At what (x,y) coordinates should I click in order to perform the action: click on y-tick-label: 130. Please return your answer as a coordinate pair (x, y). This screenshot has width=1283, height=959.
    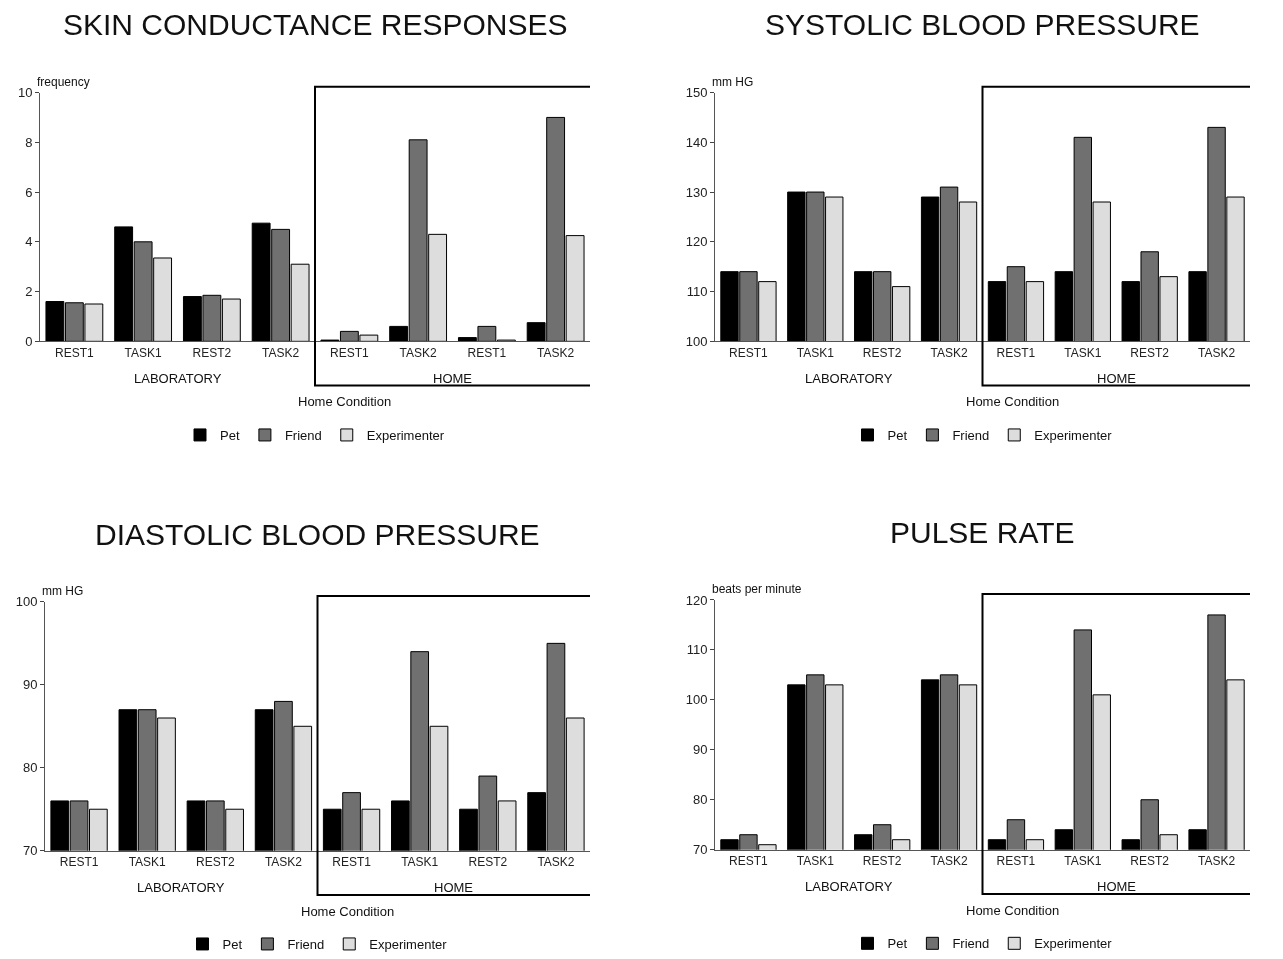
    Looking at the image, I should click on (696, 192).